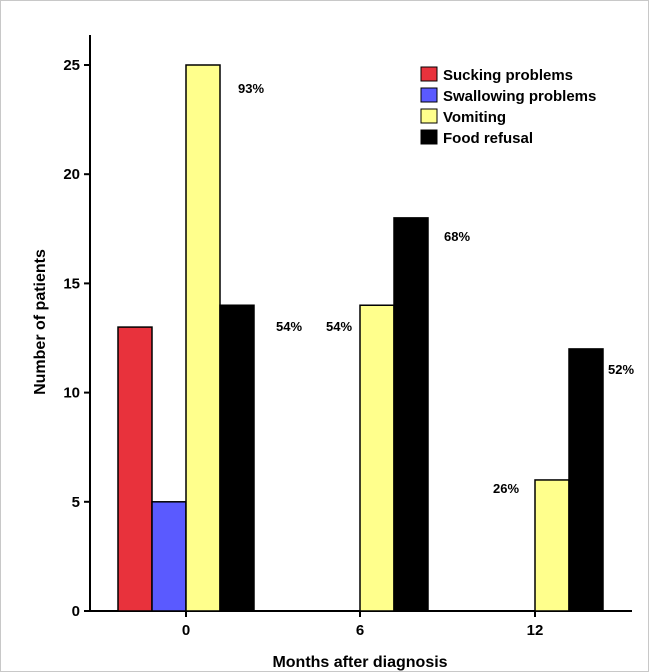 This screenshot has height=672, width=649. Describe the element at coordinates (360, 630) in the screenshot. I see `x-tick-label: 6` at that location.